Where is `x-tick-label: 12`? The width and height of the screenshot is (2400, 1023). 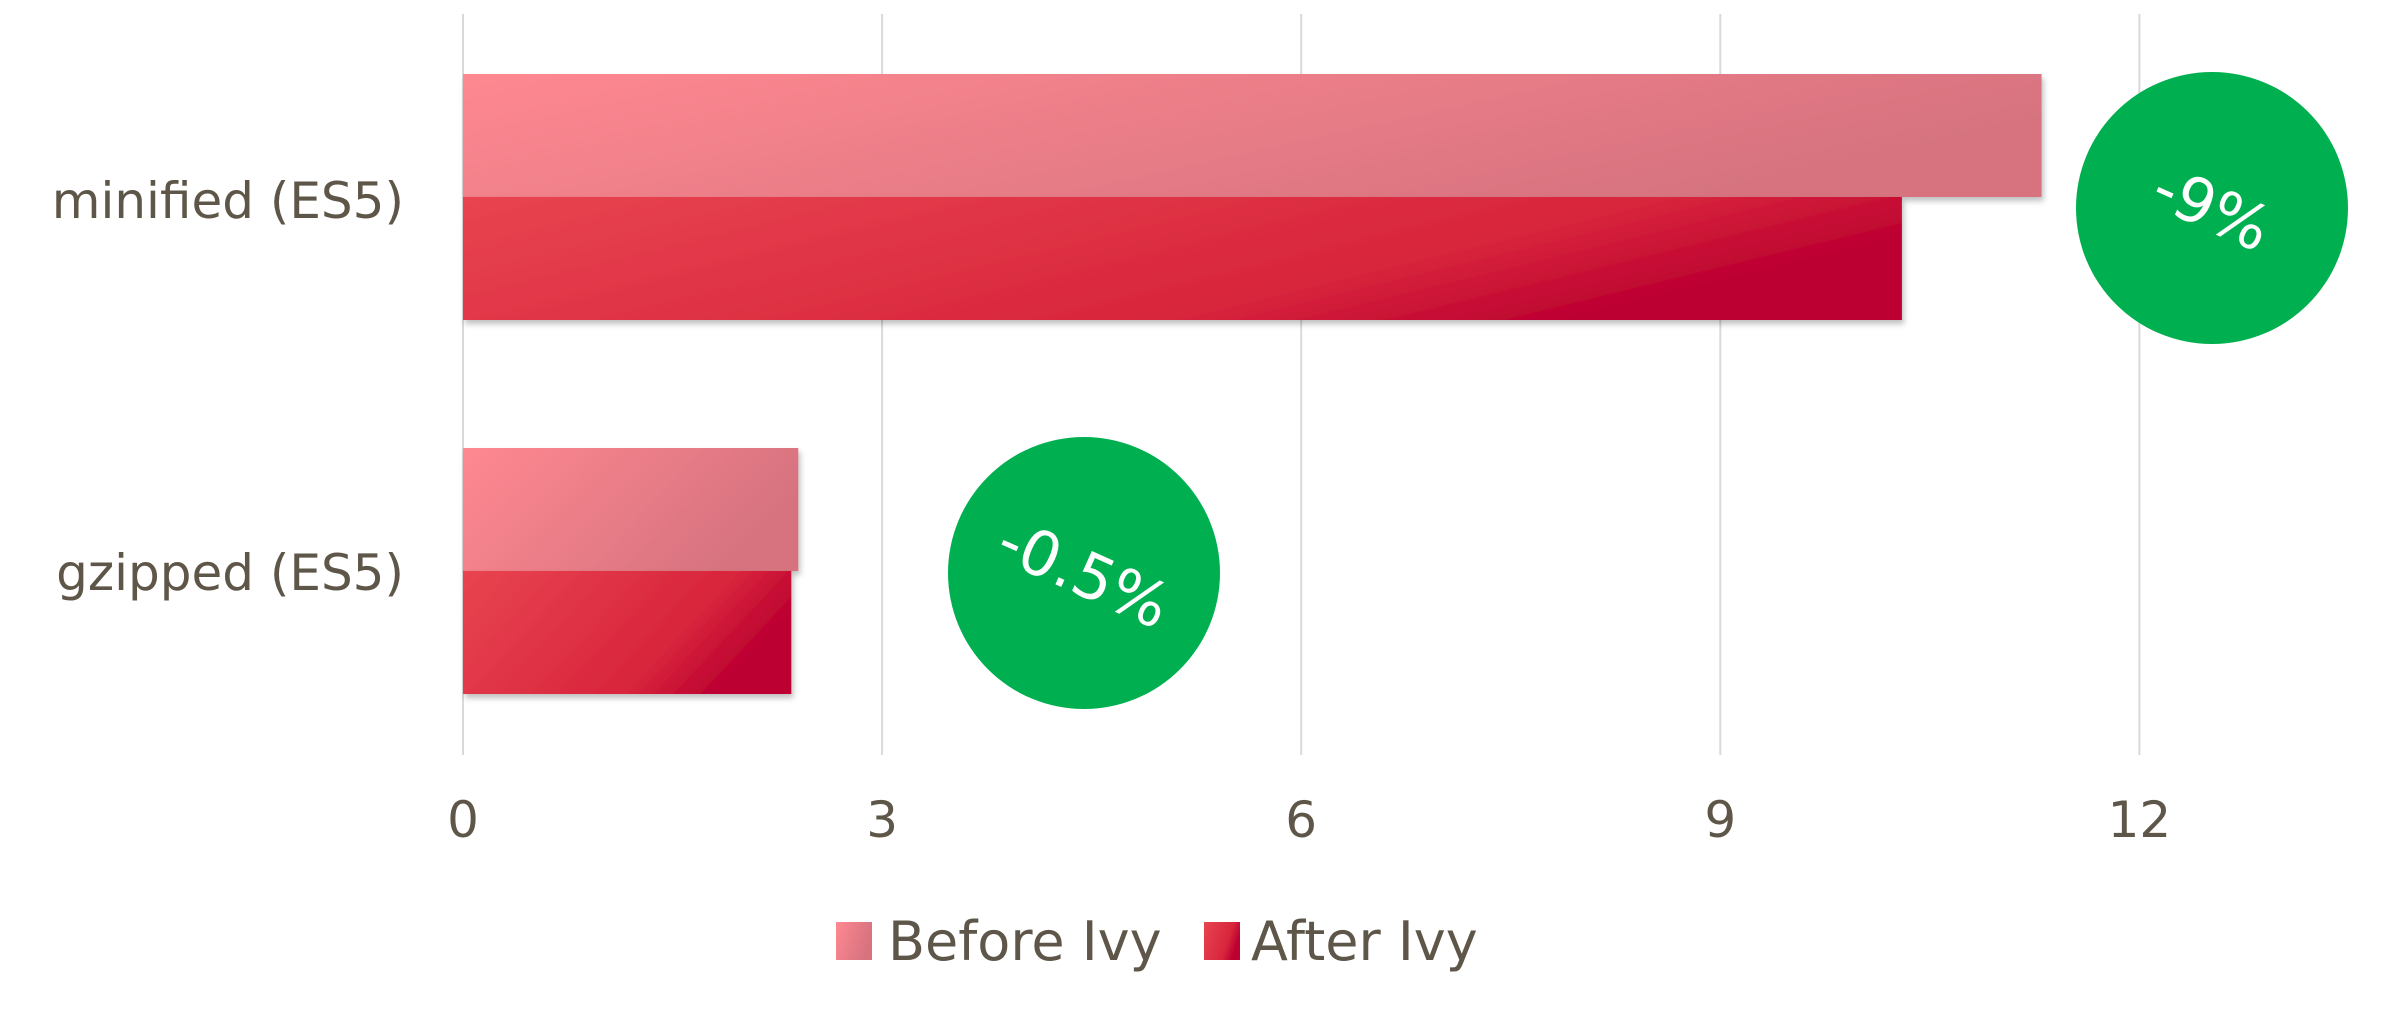 x-tick-label: 12 is located at coordinates (2140, 820).